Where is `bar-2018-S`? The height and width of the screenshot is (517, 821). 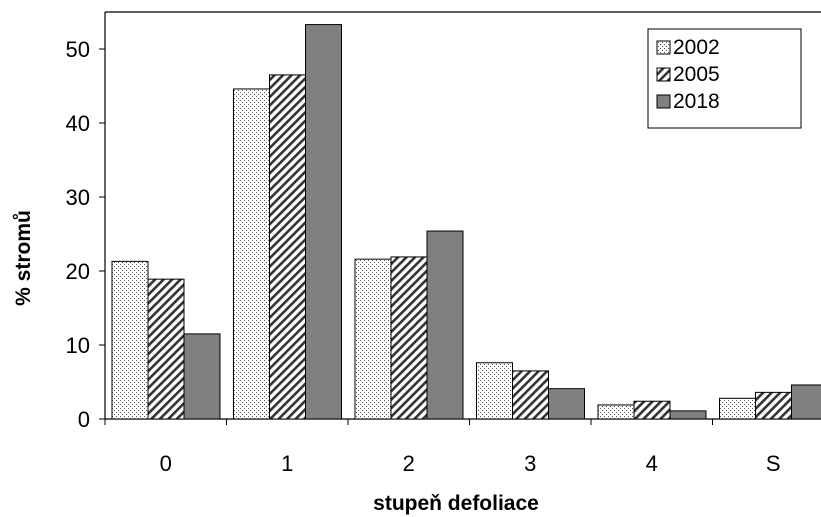 bar-2018-S is located at coordinates (806, 402).